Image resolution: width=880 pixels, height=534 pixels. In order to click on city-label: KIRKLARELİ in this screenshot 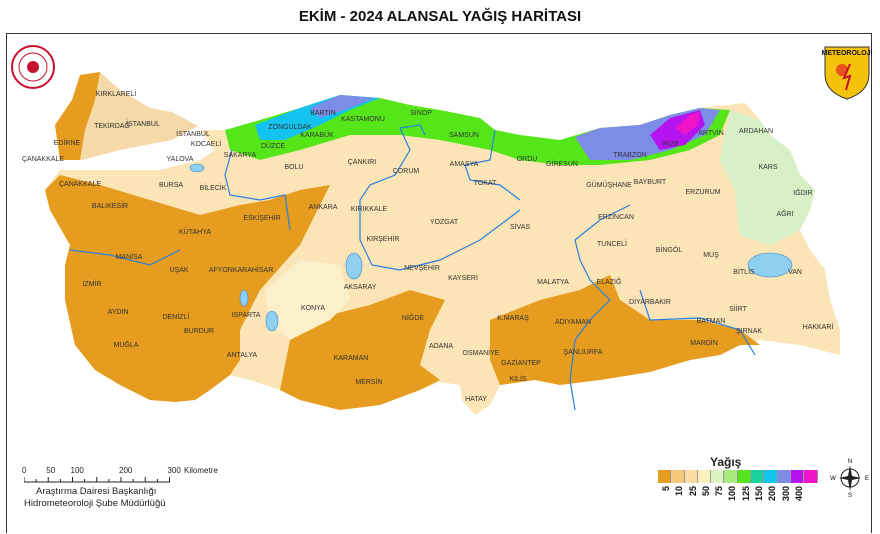, I will do `click(116, 93)`.